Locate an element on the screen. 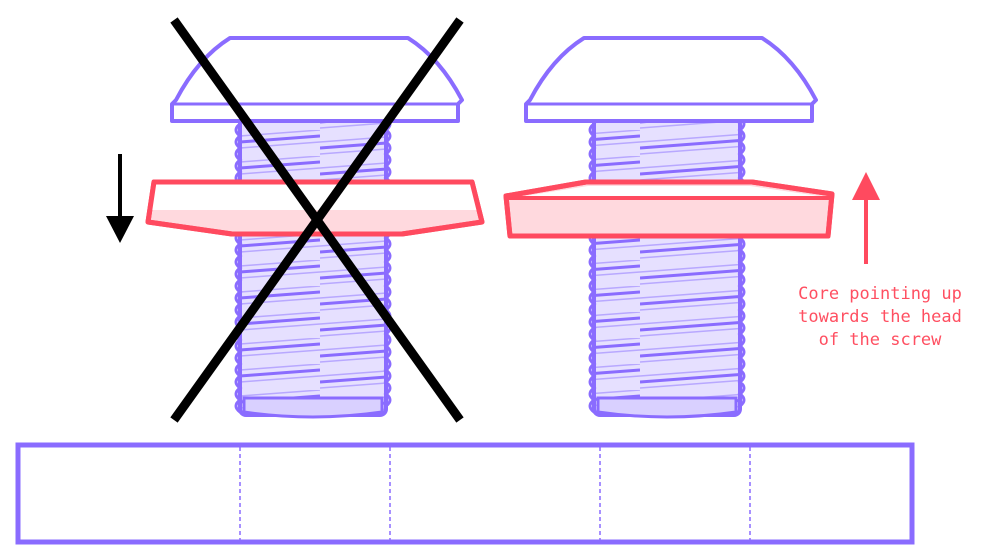  screw-left-thread-edge-right is located at coordinates (387, 262).